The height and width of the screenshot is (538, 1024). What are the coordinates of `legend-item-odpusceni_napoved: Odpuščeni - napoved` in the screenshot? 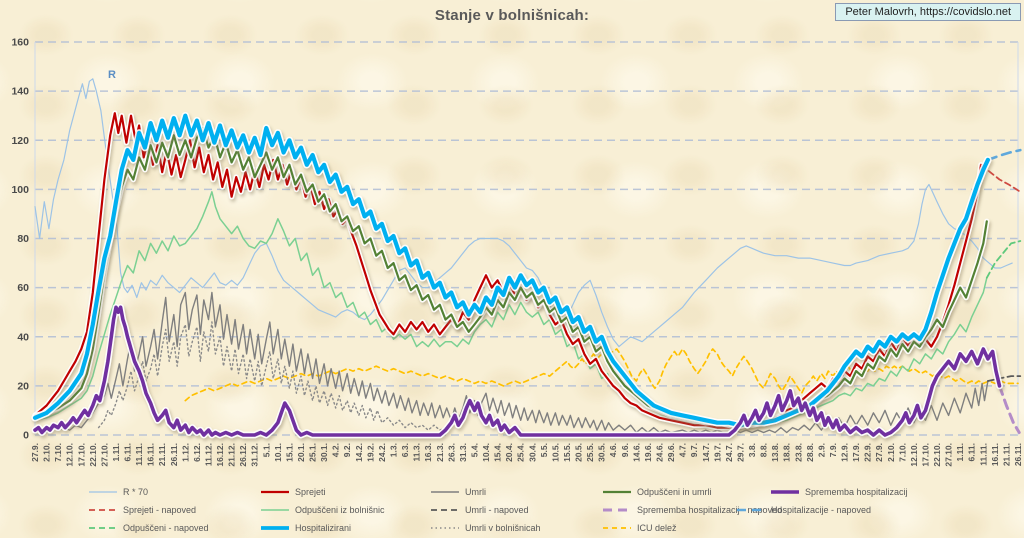 It's located at (148, 528).